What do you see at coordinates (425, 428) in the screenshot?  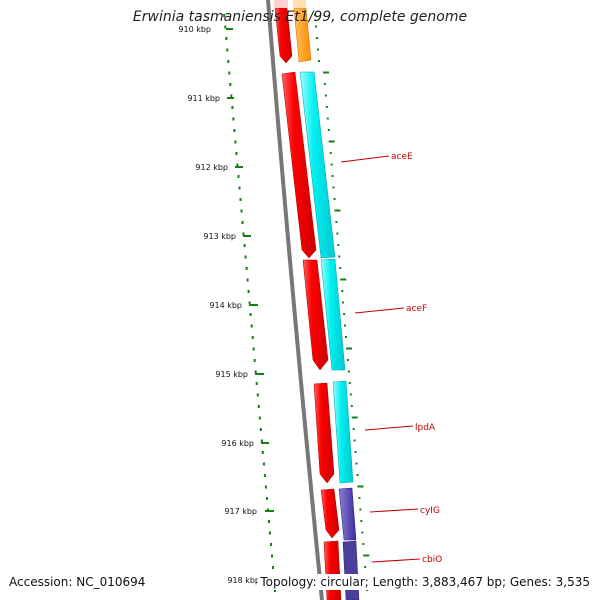 I see `gene-label-lpdA: lpdA` at bounding box center [425, 428].